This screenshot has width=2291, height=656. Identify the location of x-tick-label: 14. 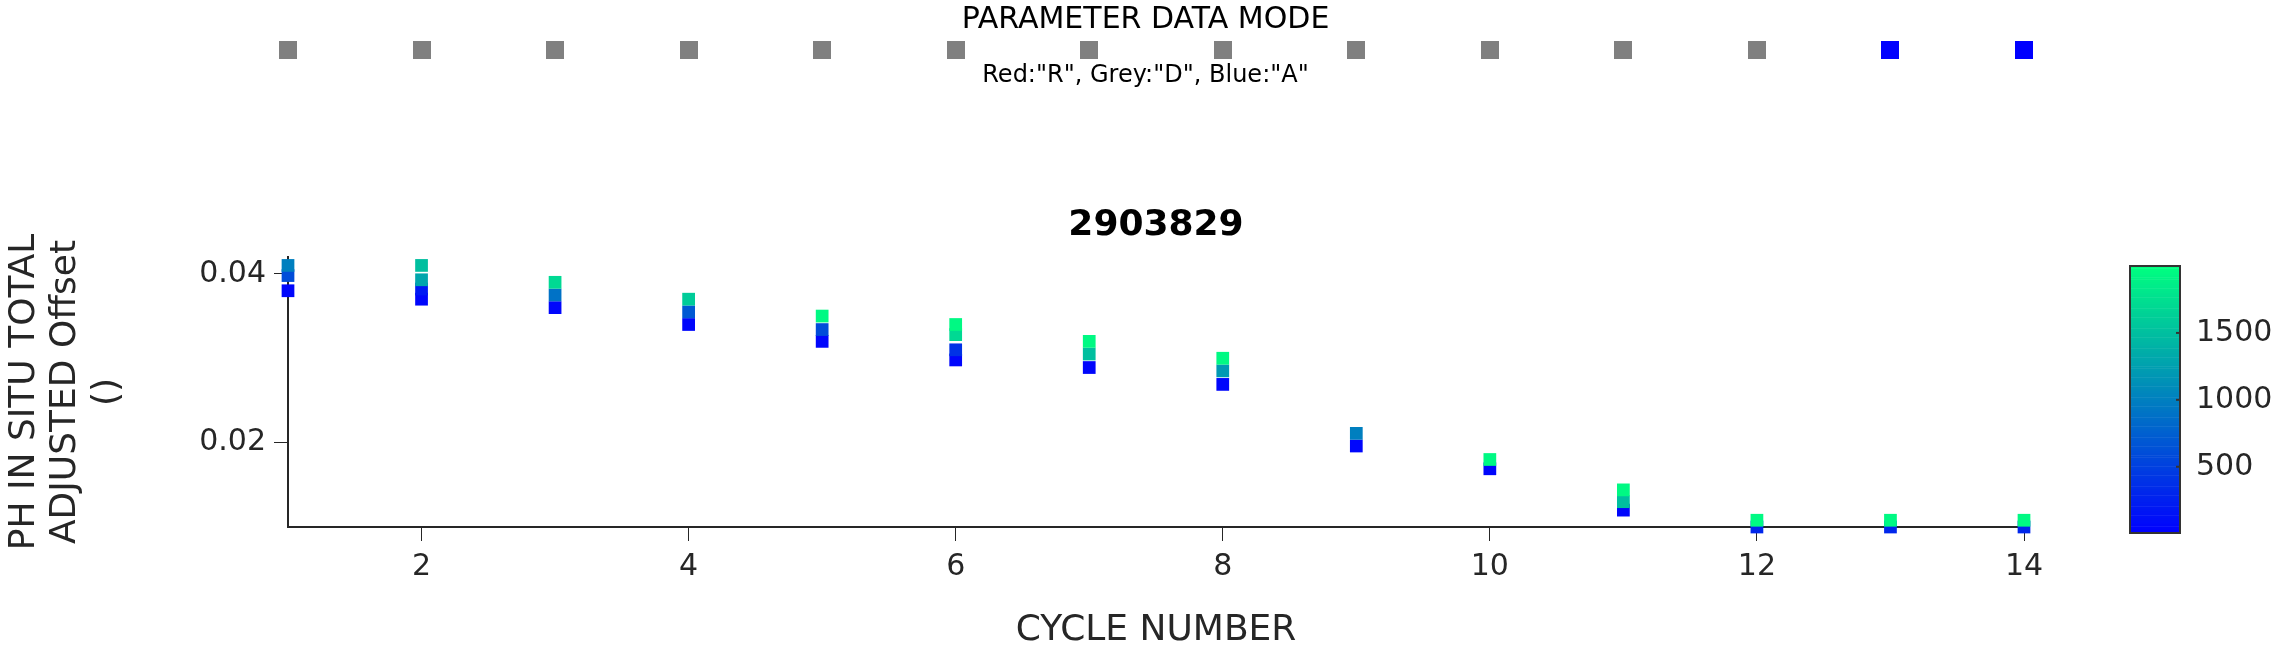
(2024, 564).